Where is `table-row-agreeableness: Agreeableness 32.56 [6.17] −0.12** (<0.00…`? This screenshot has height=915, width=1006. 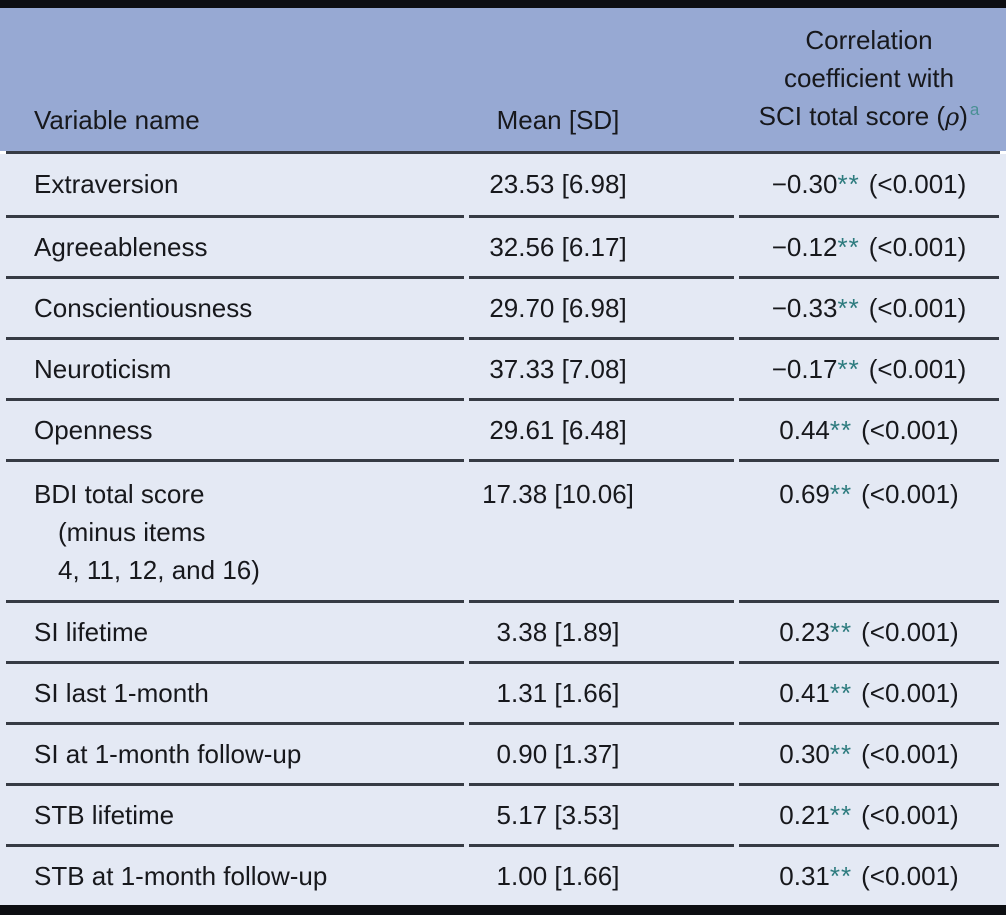 table-row-agreeableness: Agreeableness 32.56 [6.17] −0.12** (<0.00… is located at coordinates (503, 245).